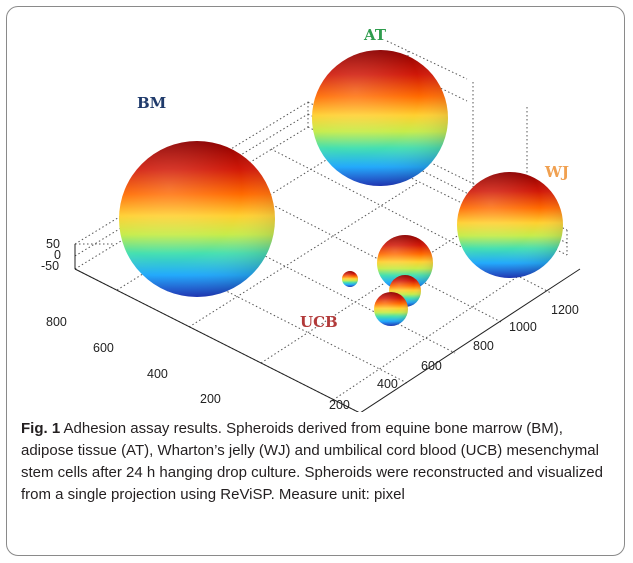 The height and width of the screenshot is (563, 633). What do you see at coordinates (380, 118) in the screenshot?
I see `sphere-at` at bounding box center [380, 118].